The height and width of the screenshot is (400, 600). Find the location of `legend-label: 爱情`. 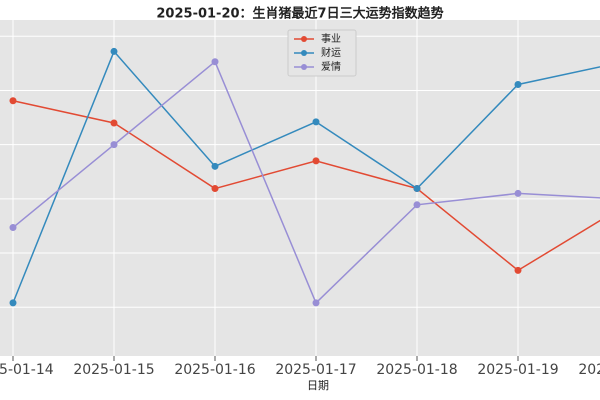

legend-label: 爱情 is located at coordinates (331, 66).